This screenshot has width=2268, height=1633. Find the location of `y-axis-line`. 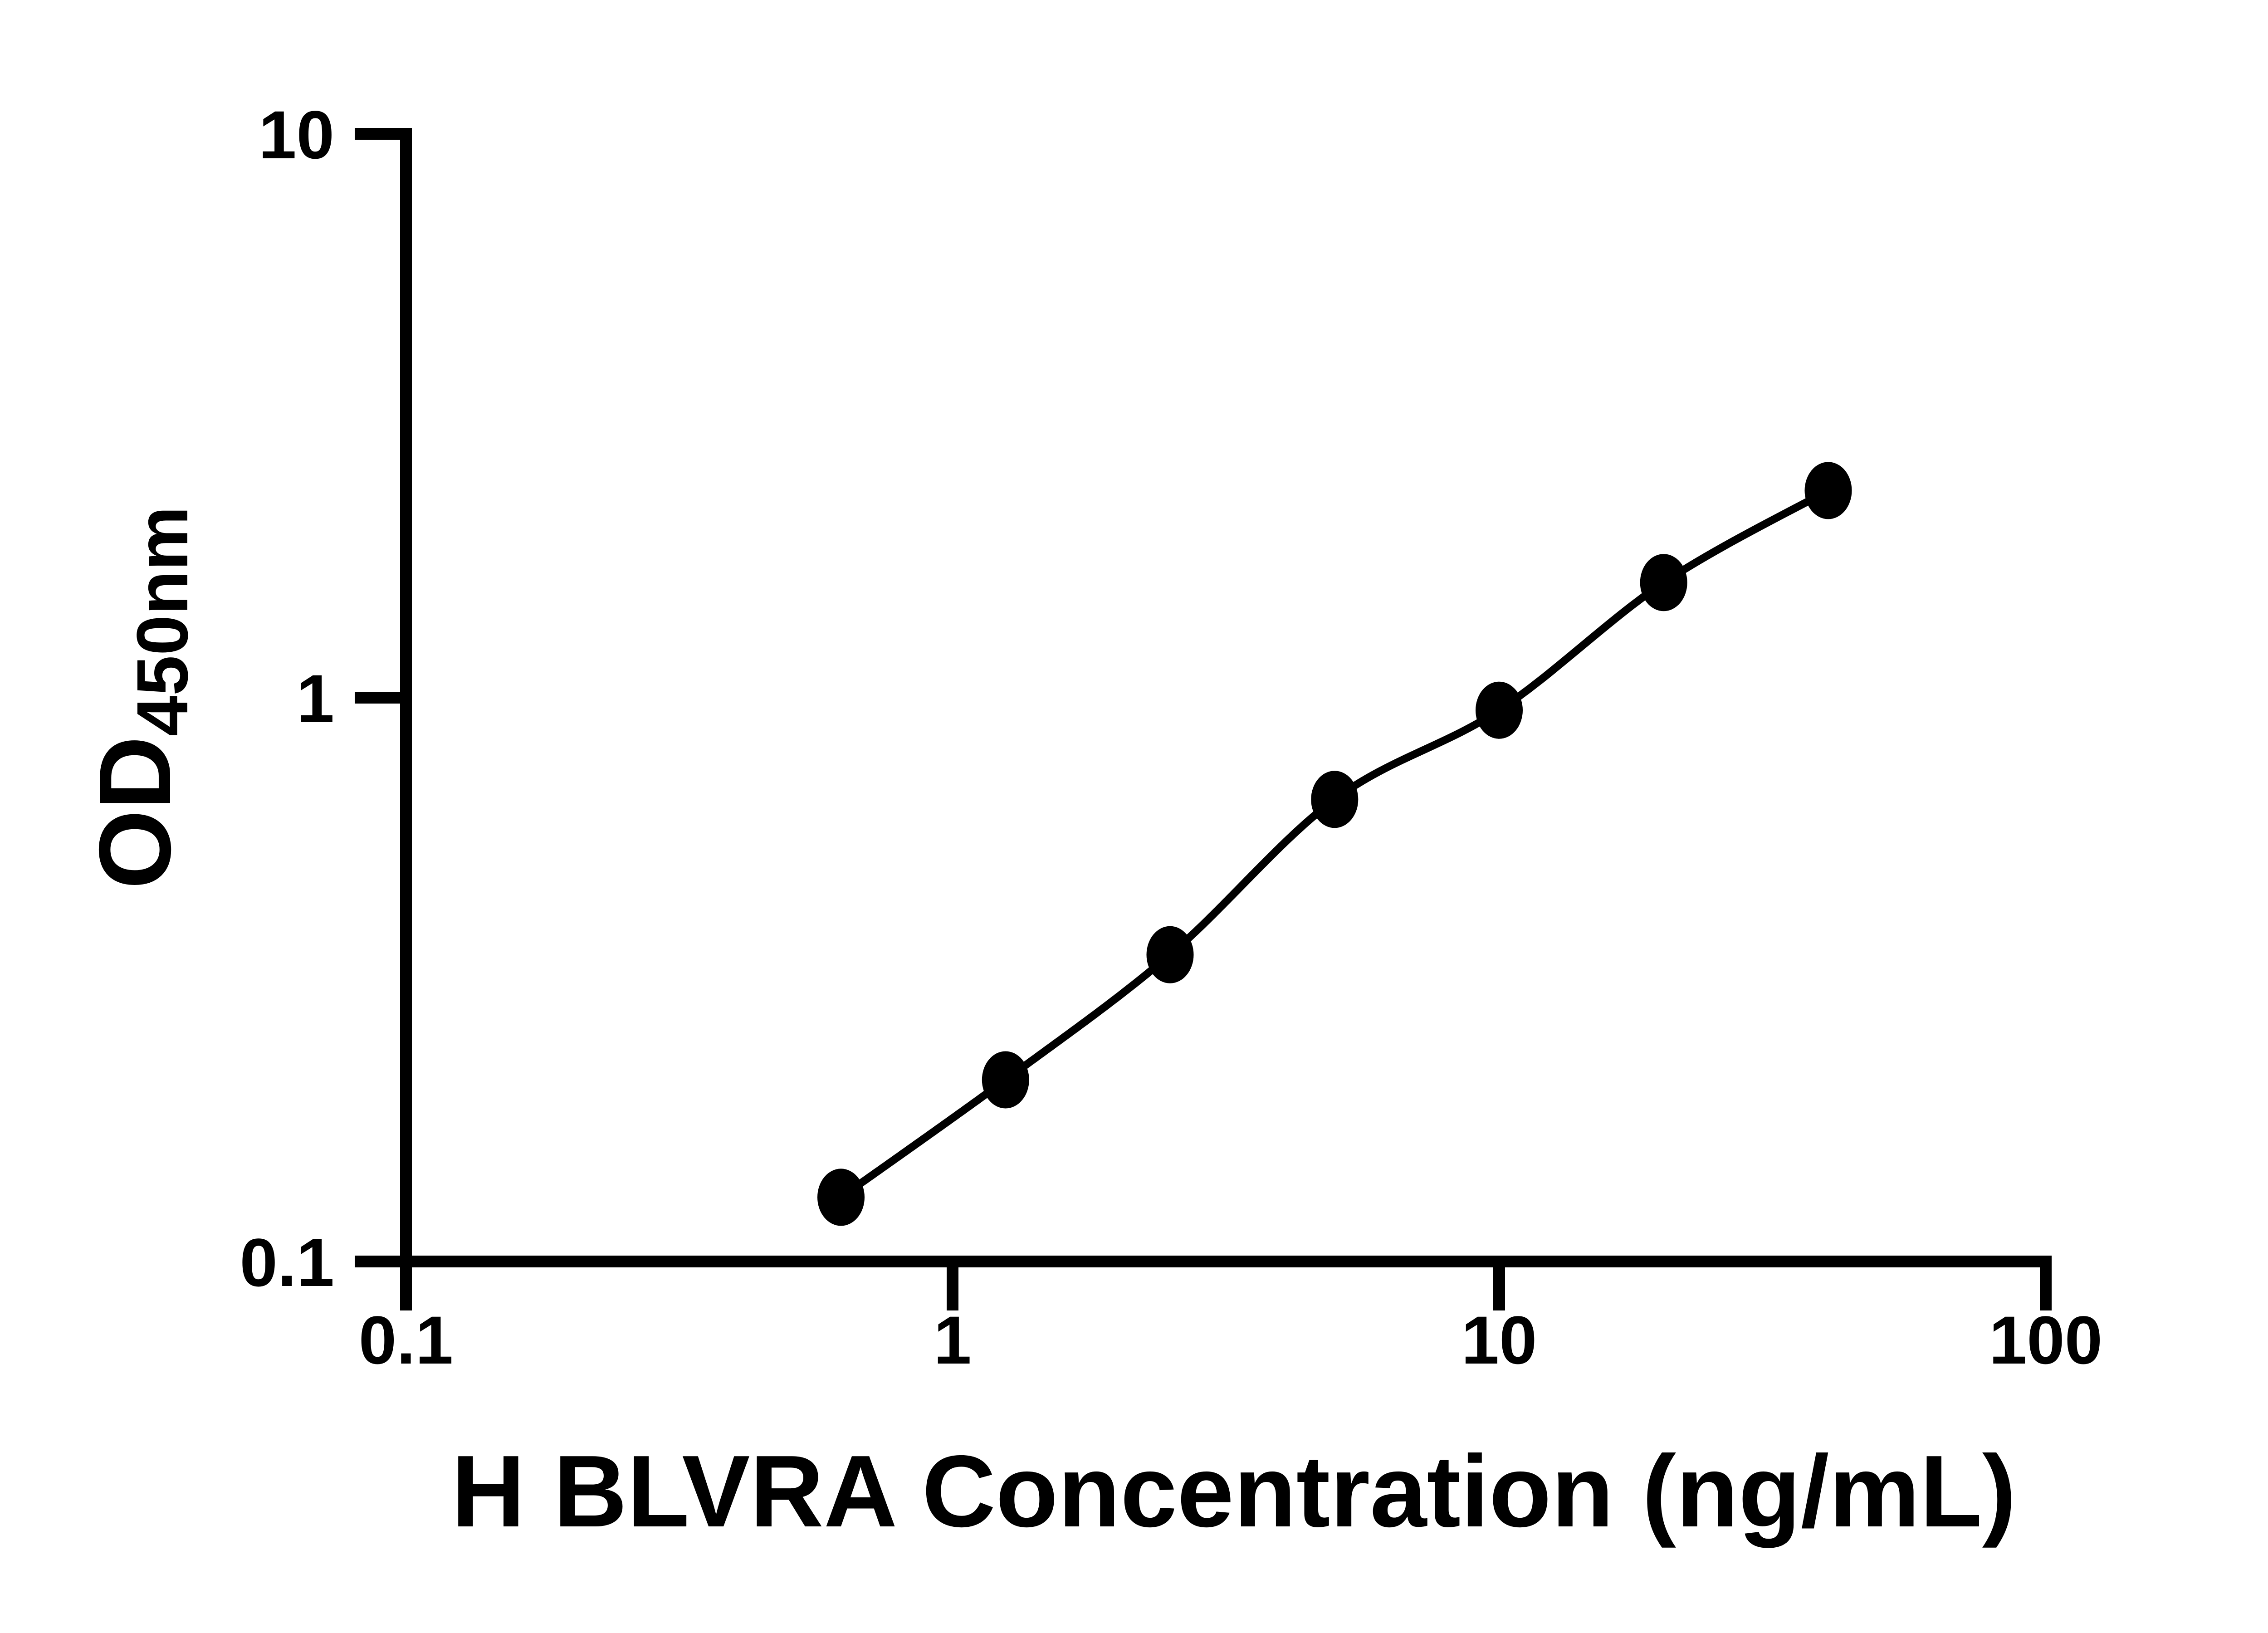

y-axis-line is located at coordinates (406, 719).